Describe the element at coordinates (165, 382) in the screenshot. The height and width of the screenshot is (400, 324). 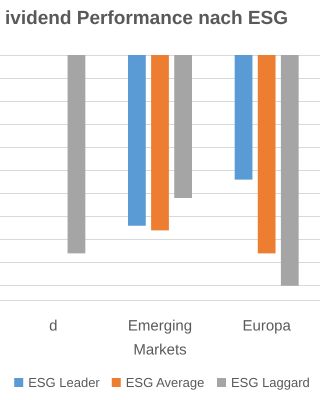
I see `legend-label: ESG Average` at that location.